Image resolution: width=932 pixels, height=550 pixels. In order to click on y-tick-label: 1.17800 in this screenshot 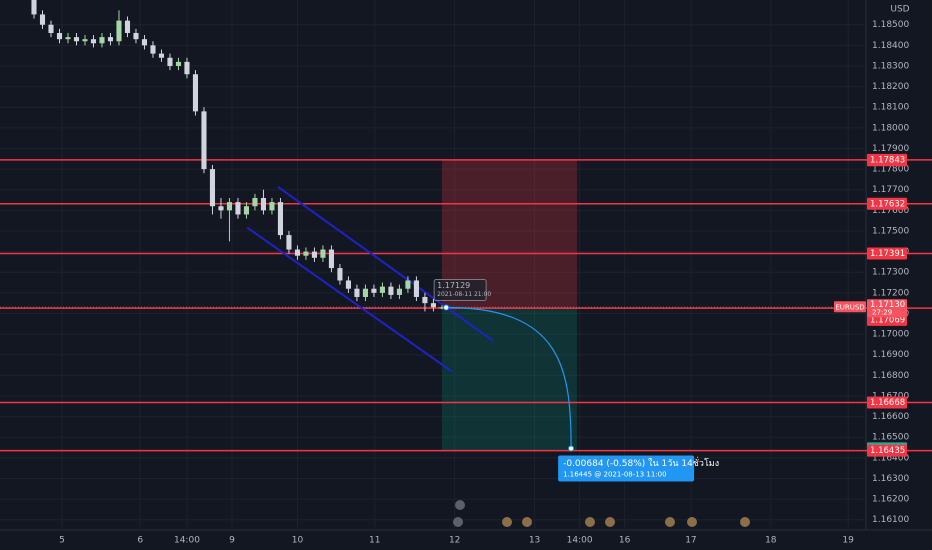, I will do `click(890, 170)`.